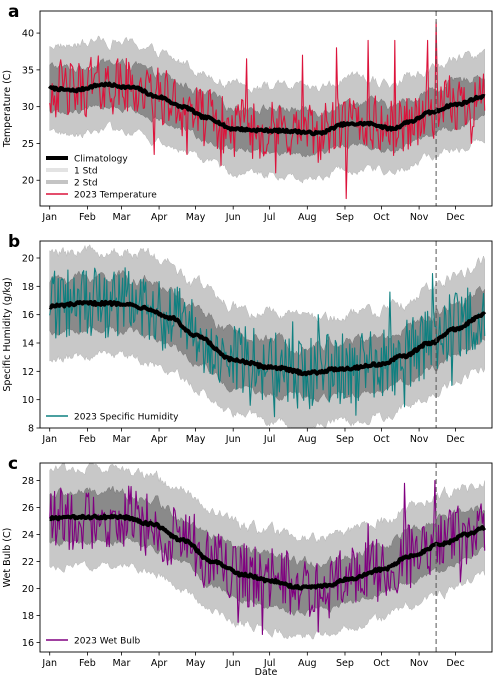 The width and height of the screenshot is (500, 677). Describe the element at coordinates (28, 372) in the screenshot. I see `y-tick-label: 12` at that location.